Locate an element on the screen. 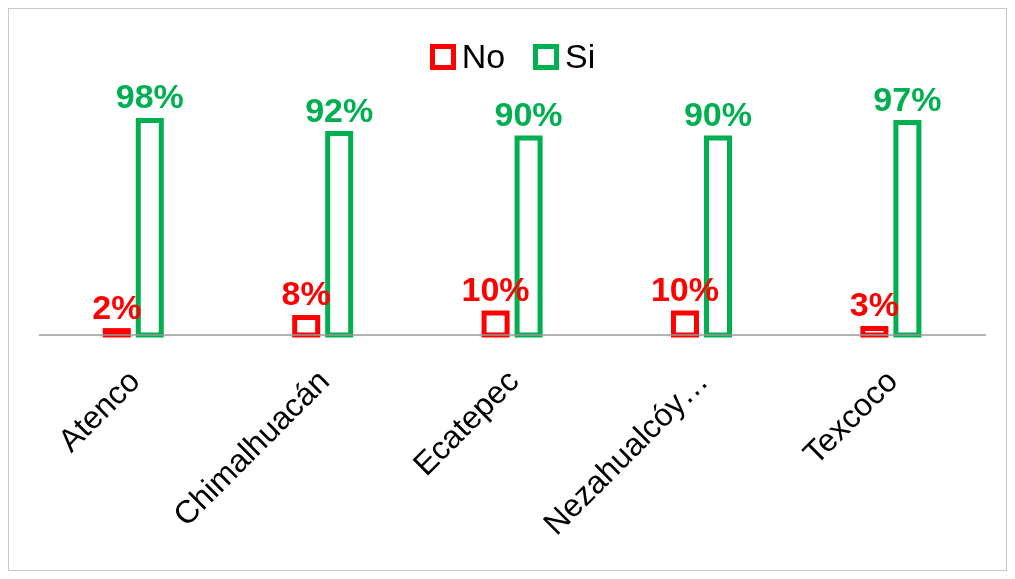 Image resolution: width=1015 pixels, height=579 pixels. legend-label: Si is located at coordinates (580, 56).